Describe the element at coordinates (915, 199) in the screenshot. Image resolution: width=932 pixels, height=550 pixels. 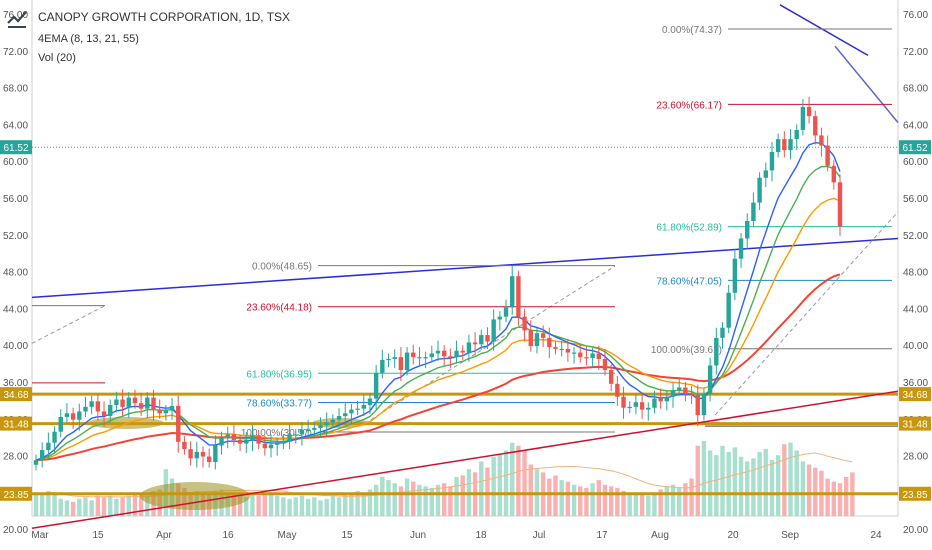
I see `y-tick-label-right: 56.00` at that location.